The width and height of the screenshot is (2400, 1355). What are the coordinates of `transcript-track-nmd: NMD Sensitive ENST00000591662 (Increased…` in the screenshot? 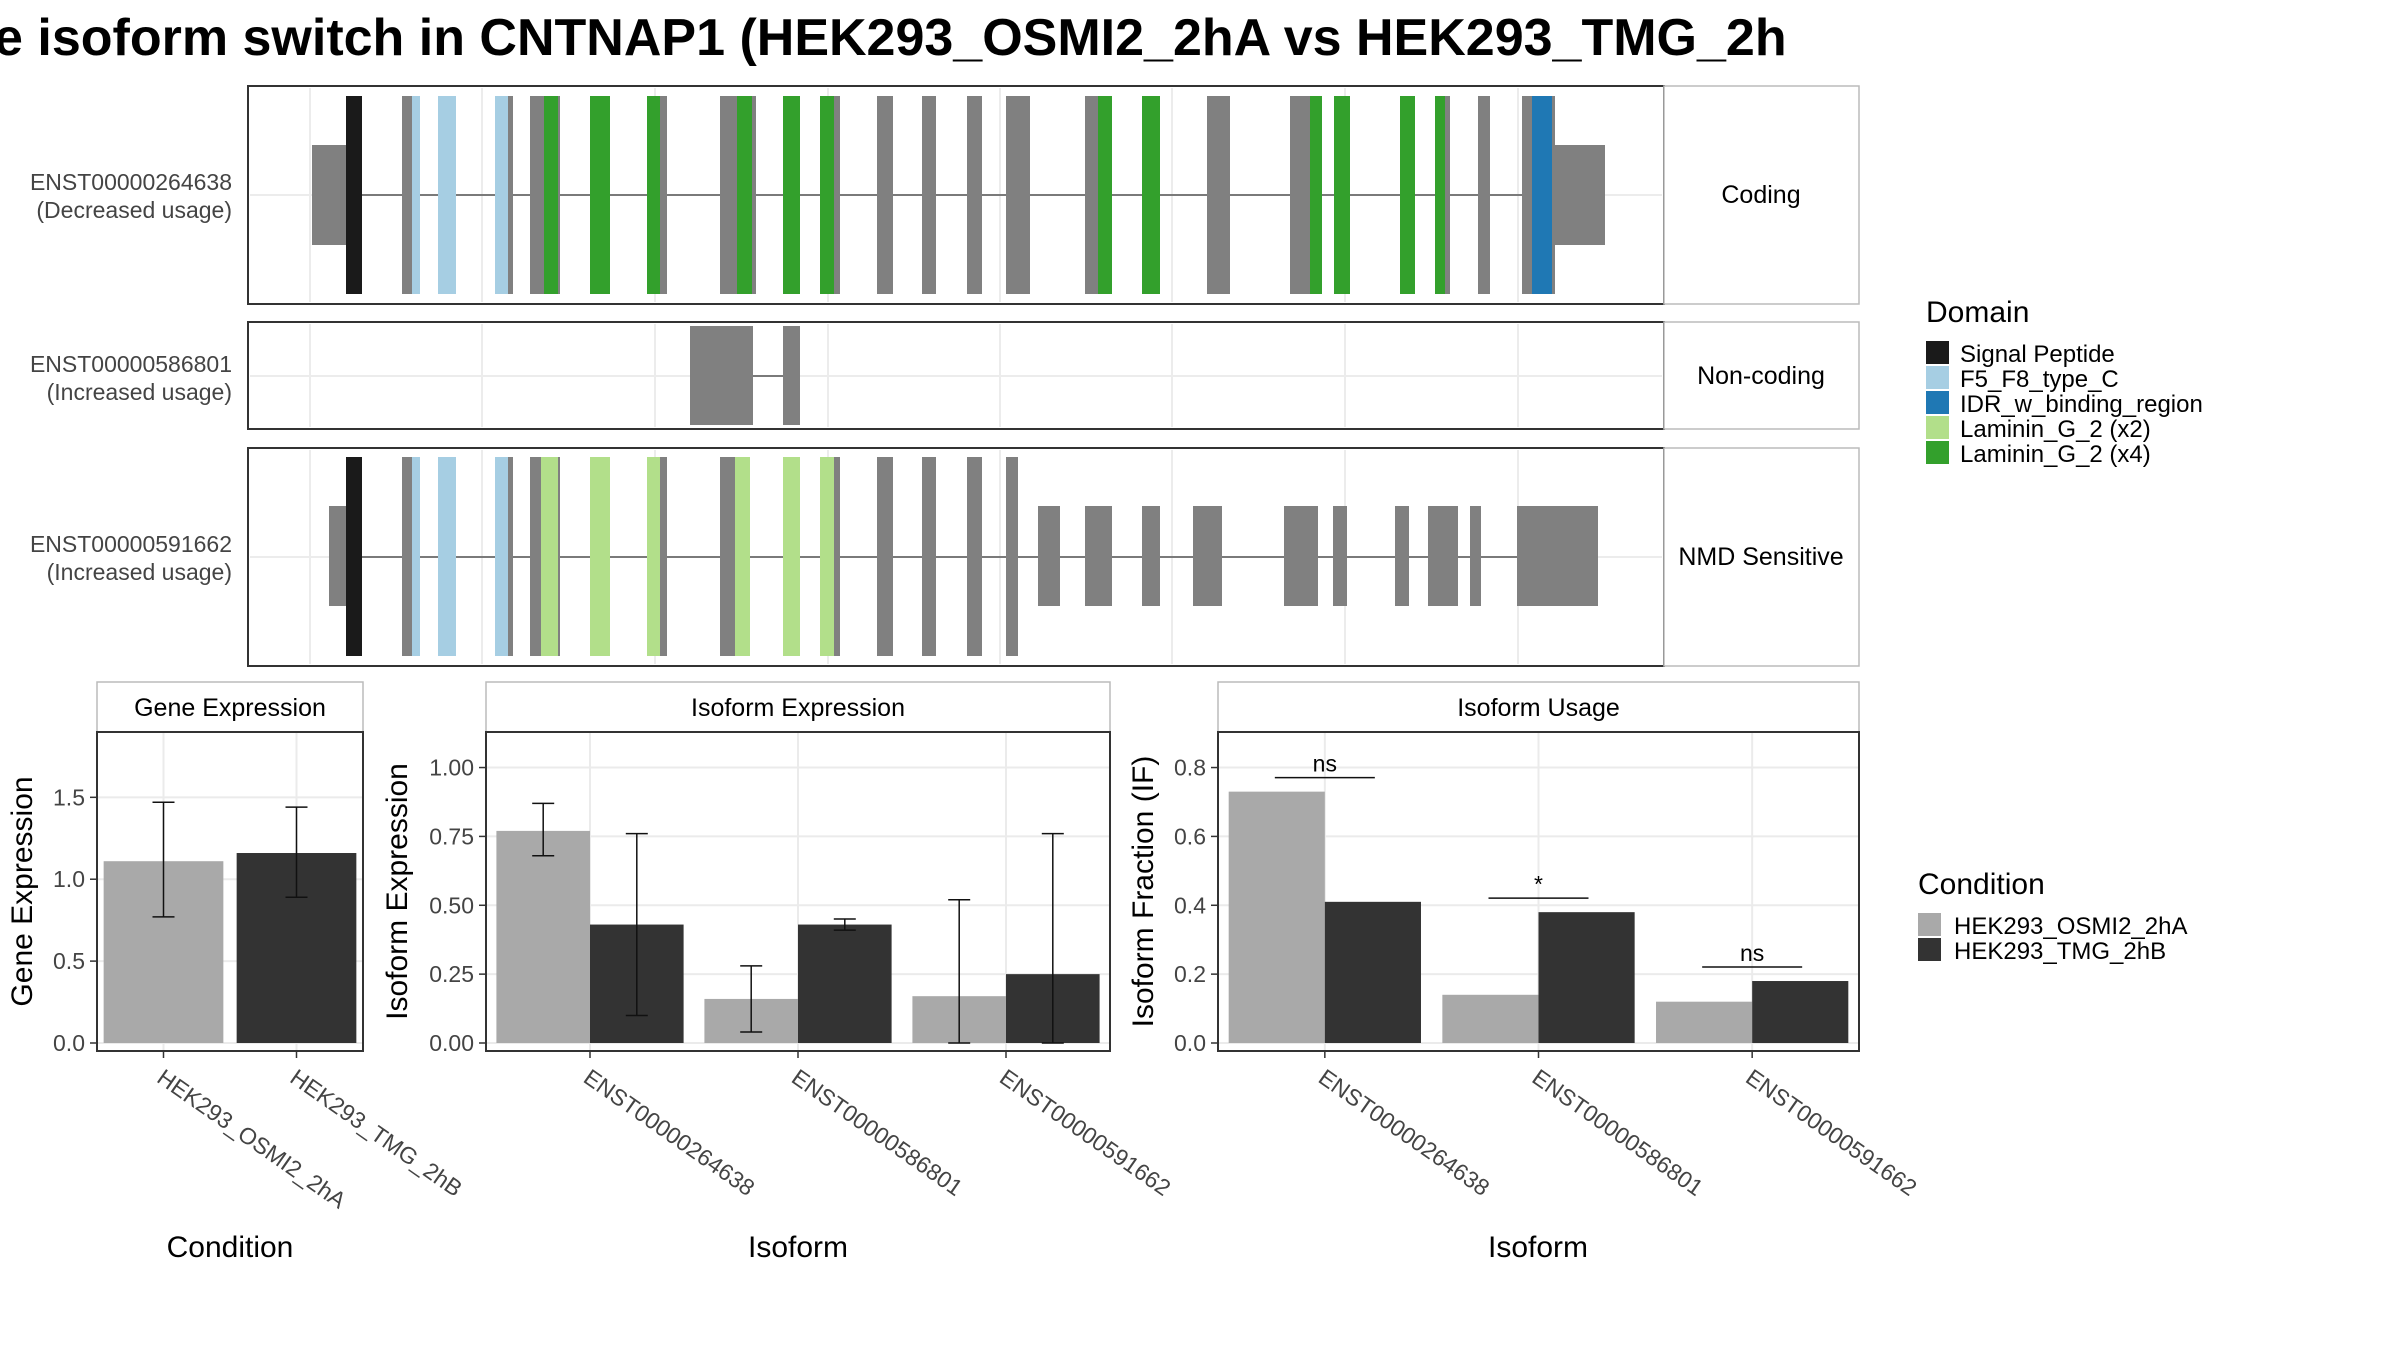 It's located at (945, 557).